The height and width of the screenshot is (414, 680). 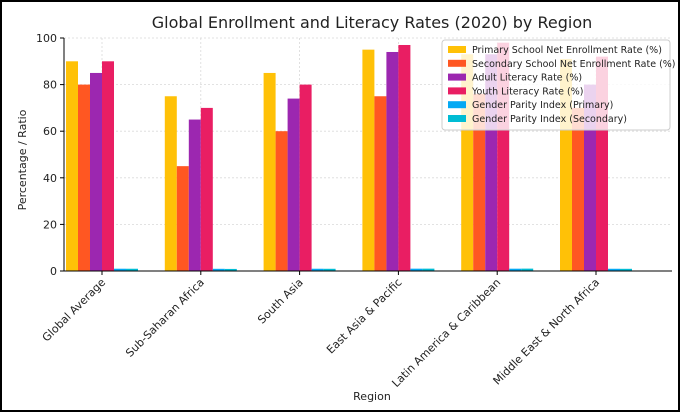 What do you see at coordinates (364, 316) in the screenshot?
I see `x-tick-label: East Asia & Pacific` at bounding box center [364, 316].